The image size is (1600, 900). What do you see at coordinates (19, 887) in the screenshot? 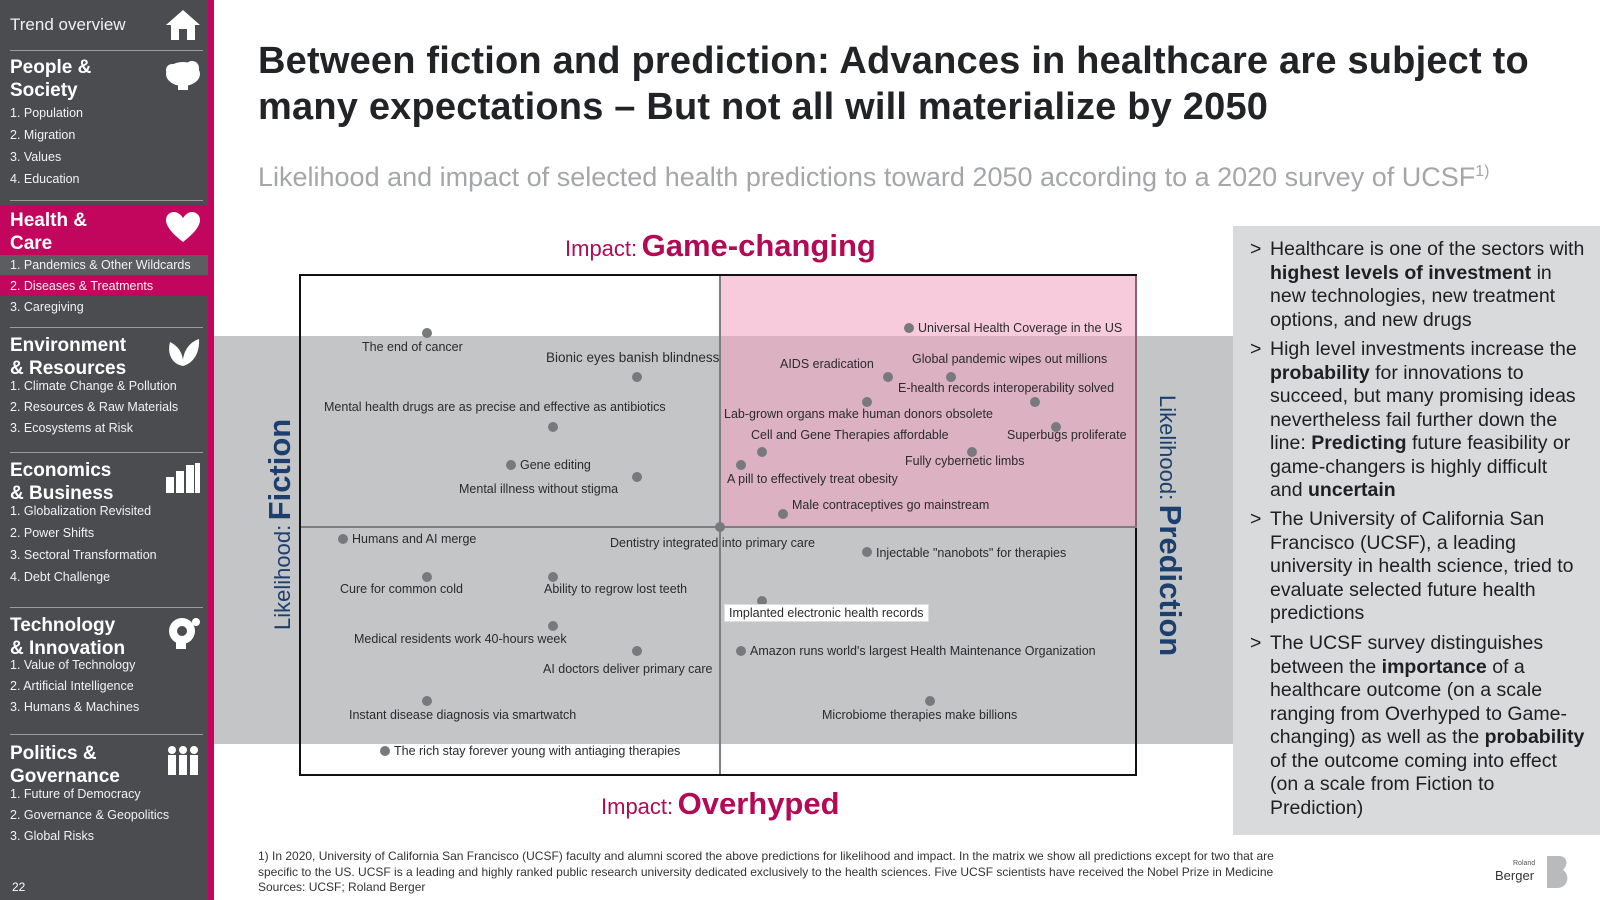
I see `page-number: 22` at bounding box center [19, 887].